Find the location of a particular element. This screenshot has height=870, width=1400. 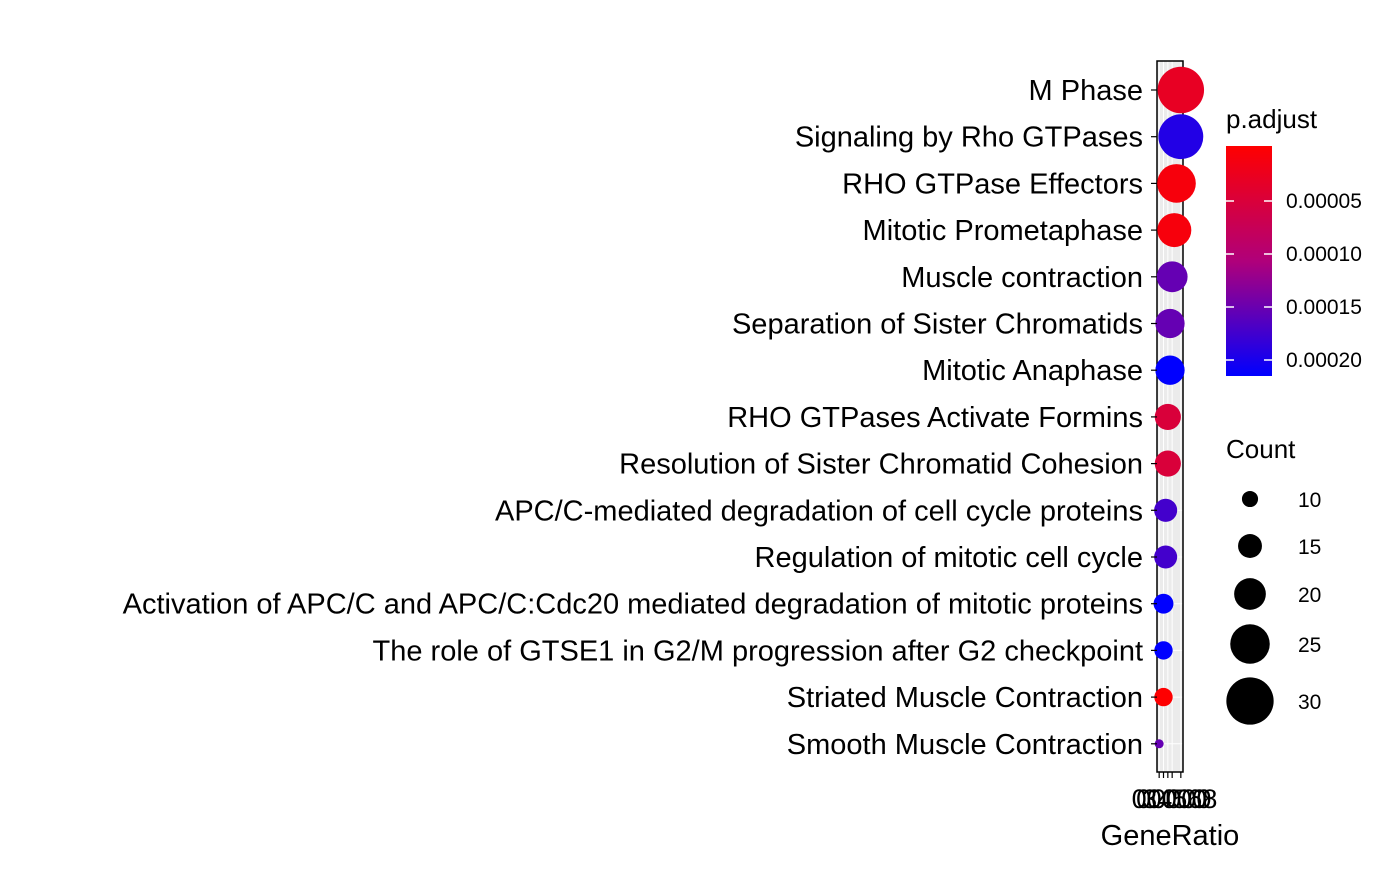

color-legend: p.adjust 0.00005 0.00010 0.00015 0.00020 is located at coordinates (1294, 240).